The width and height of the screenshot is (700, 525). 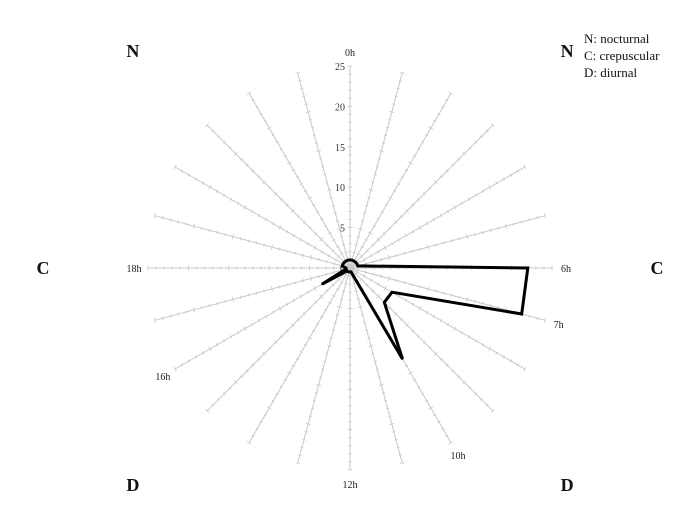 What do you see at coordinates (132, 485) in the screenshot?
I see `sector-label: D` at bounding box center [132, 485].